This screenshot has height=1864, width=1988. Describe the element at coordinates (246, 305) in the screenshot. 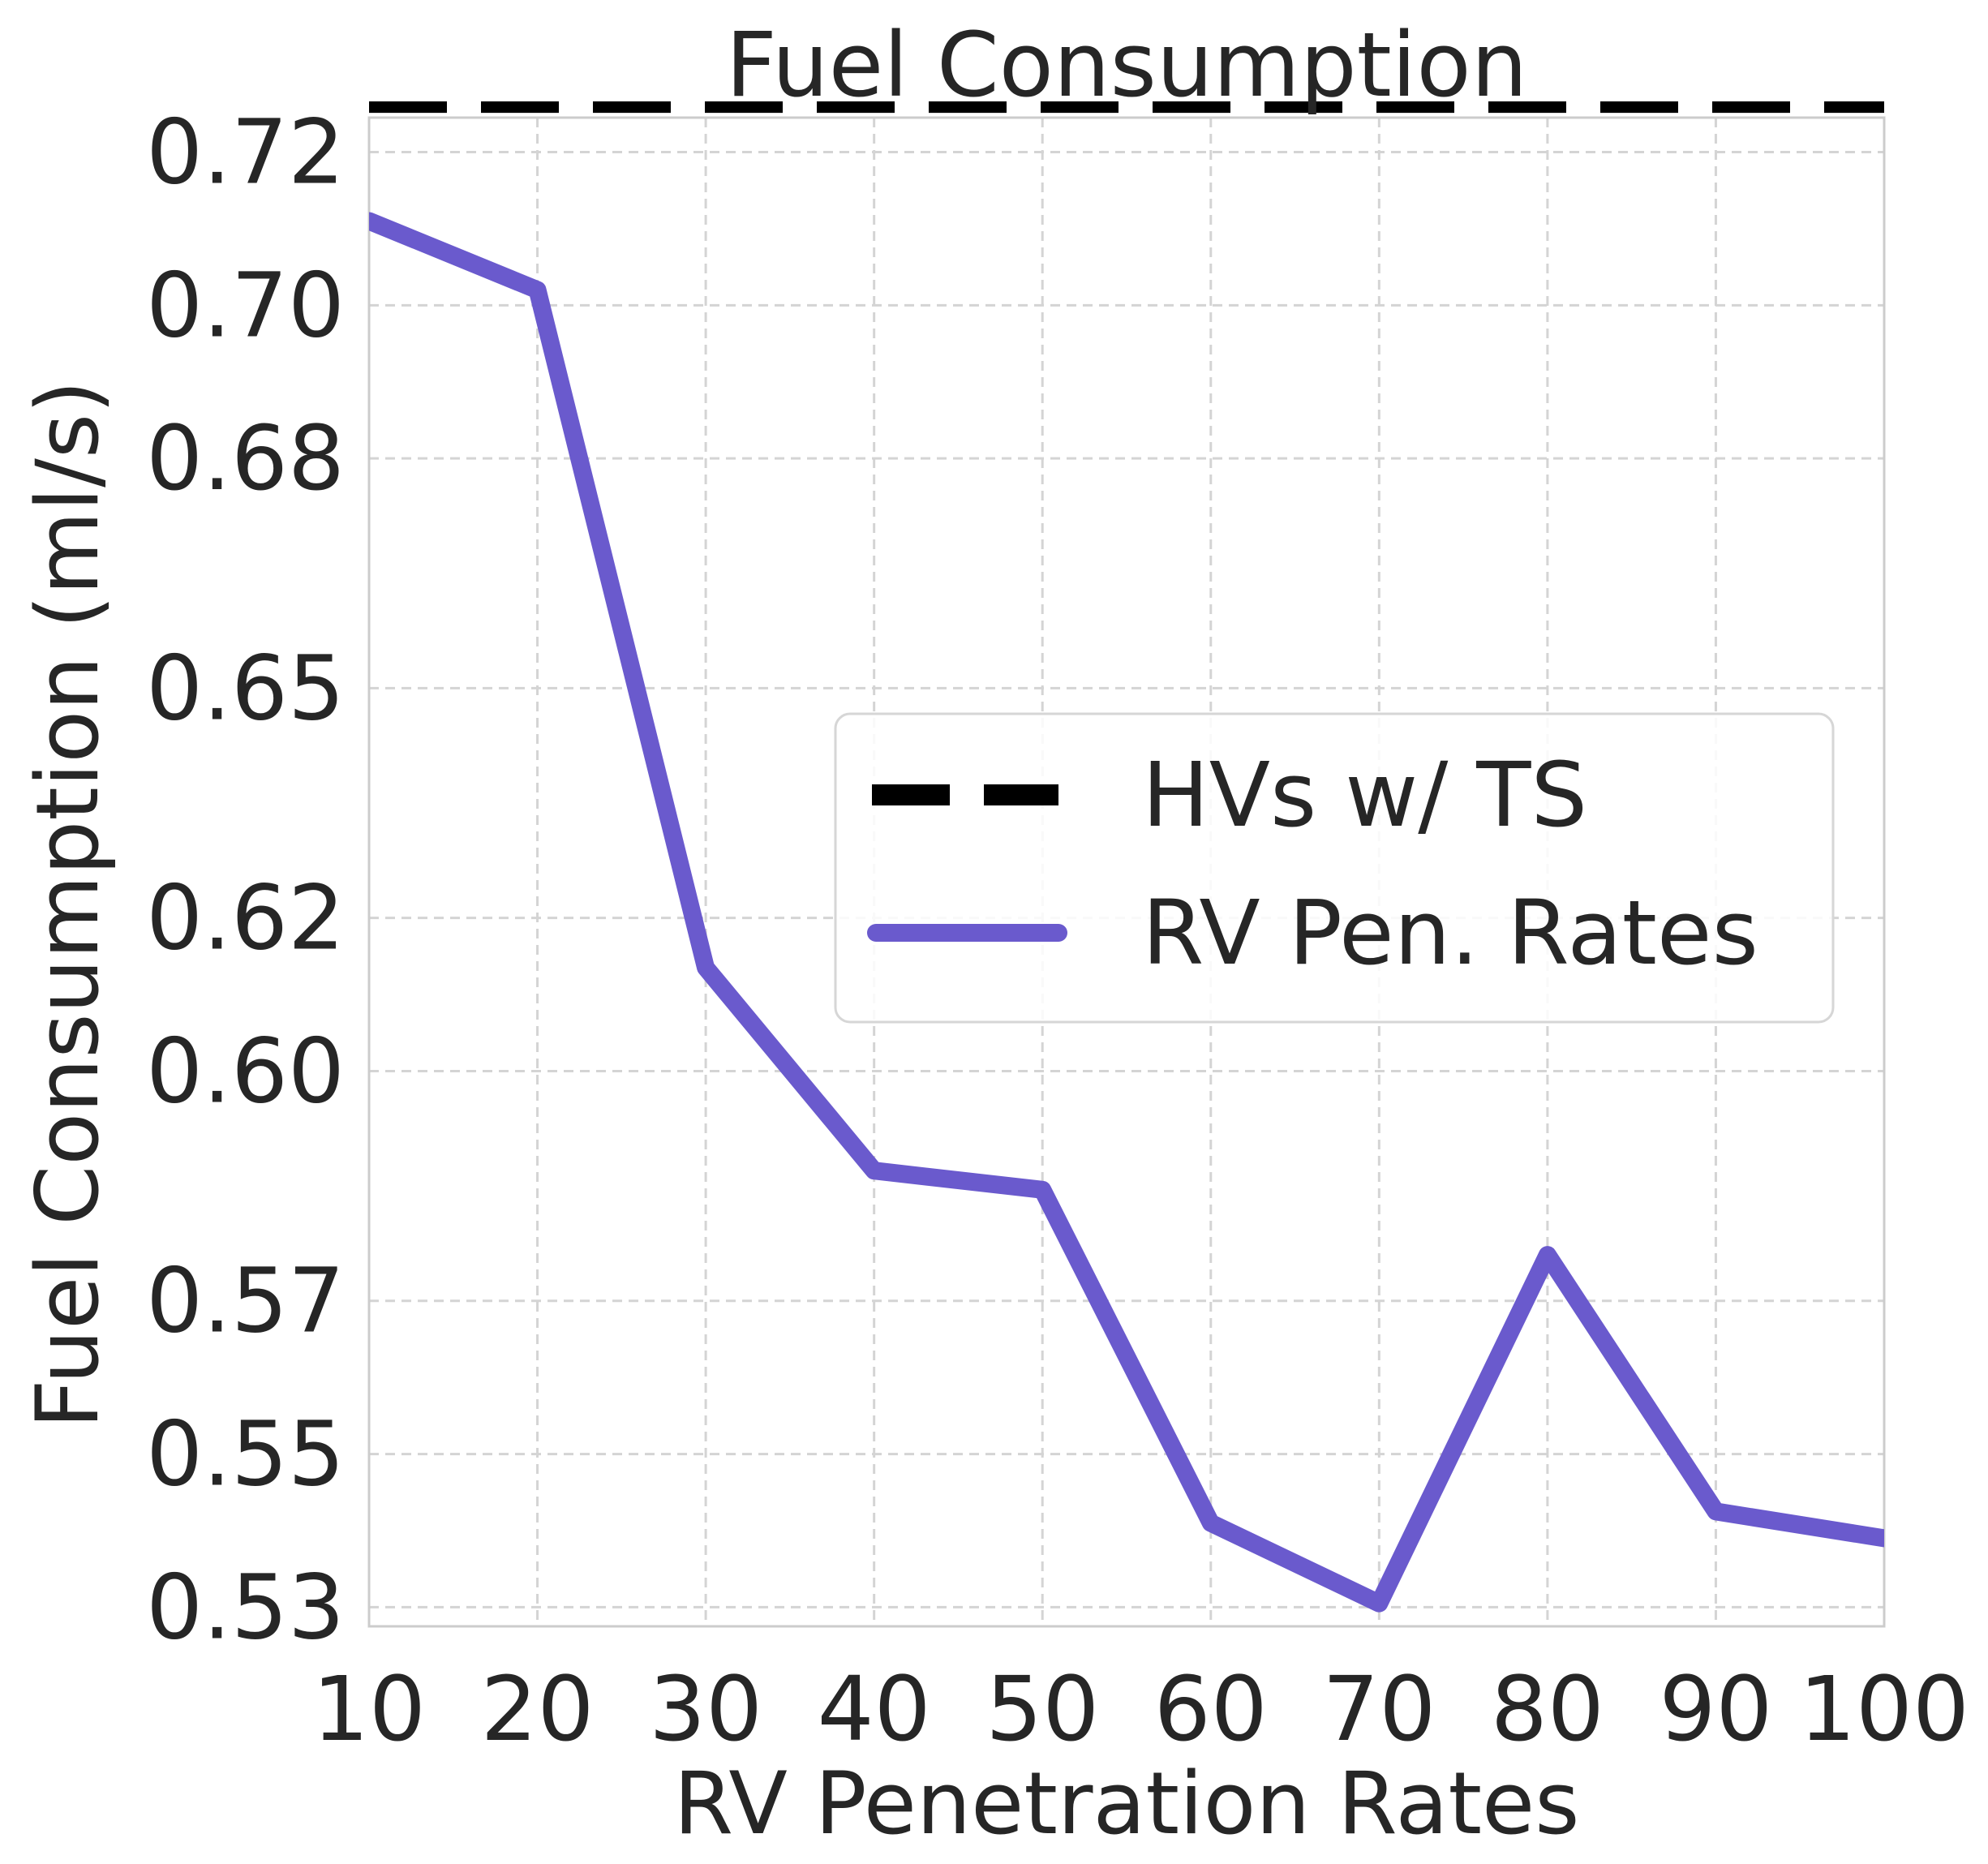

I see `y-tick-label: 0.70` at that location.